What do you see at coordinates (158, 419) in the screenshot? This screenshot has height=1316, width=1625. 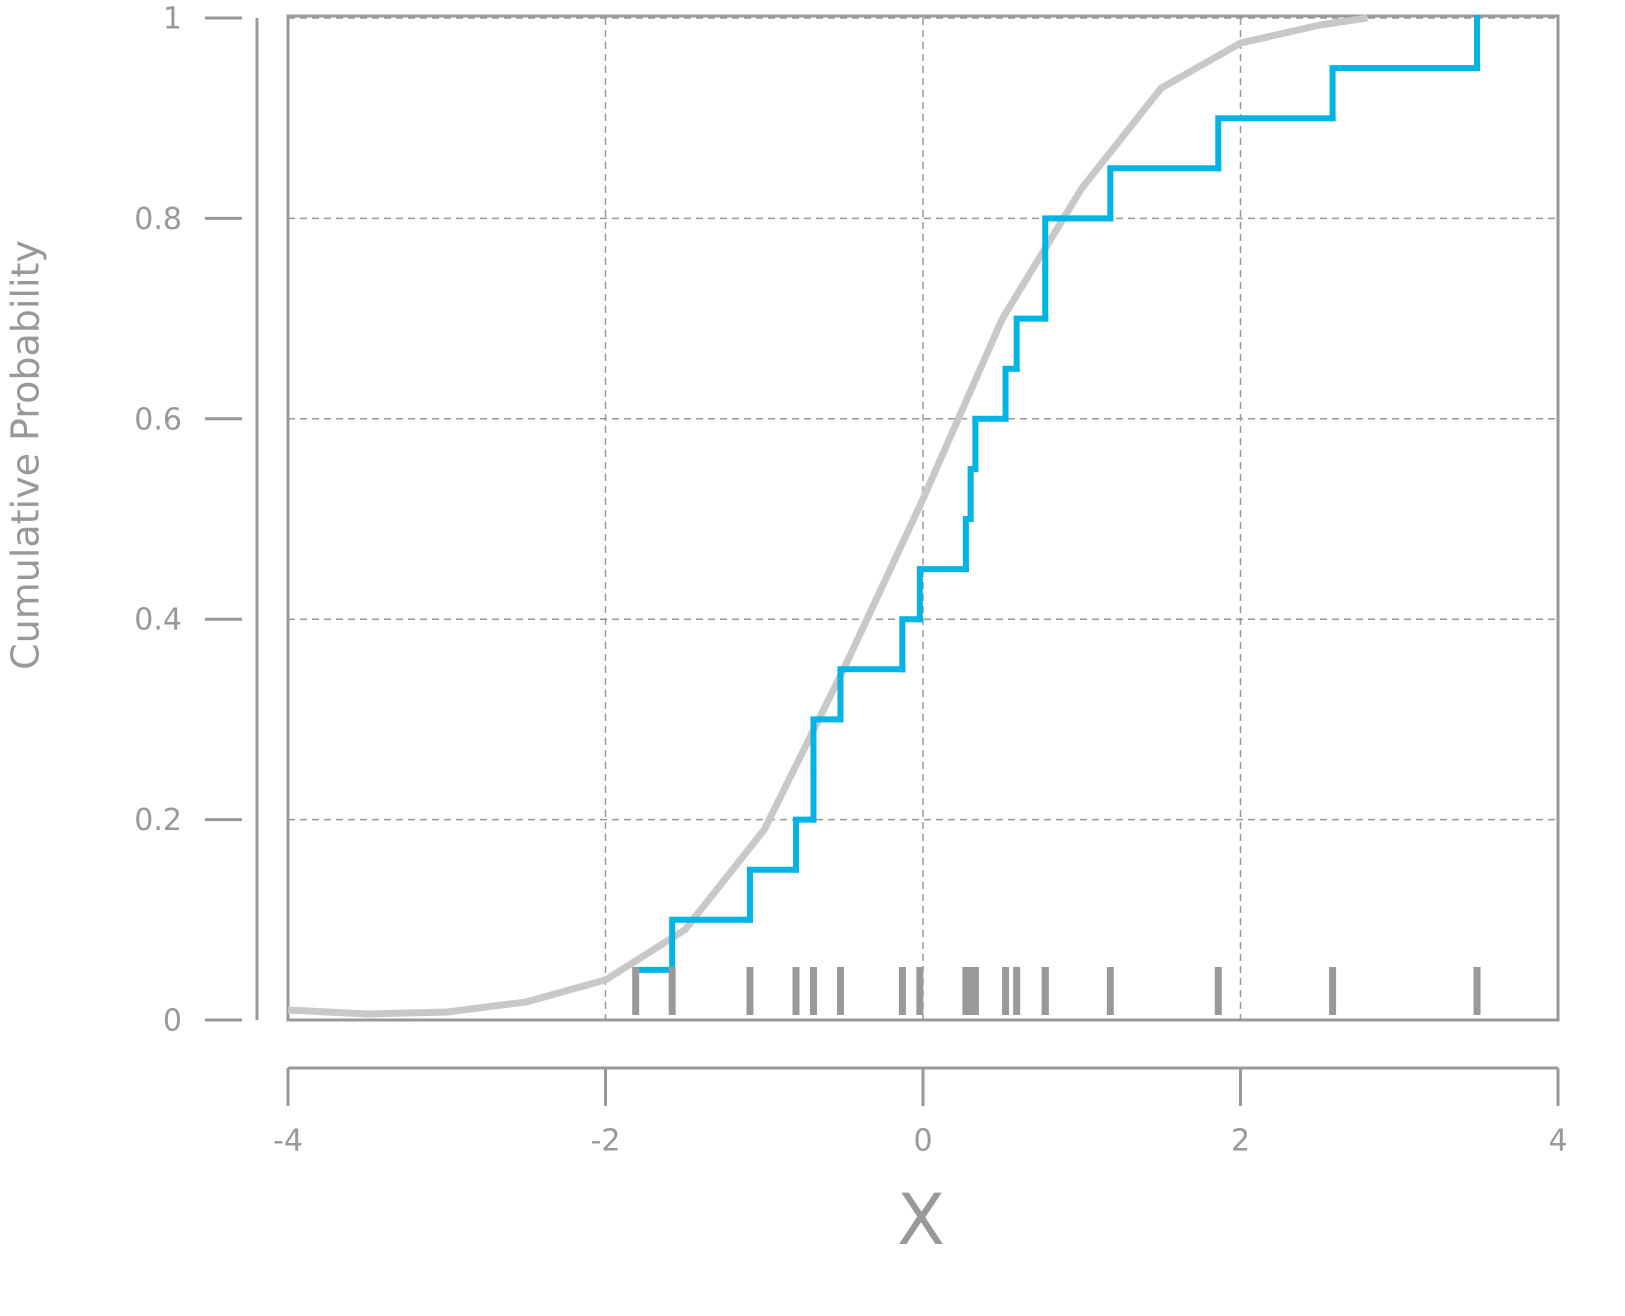 I see `y-tick-label: 0.6` at bounding box center [158, 419].